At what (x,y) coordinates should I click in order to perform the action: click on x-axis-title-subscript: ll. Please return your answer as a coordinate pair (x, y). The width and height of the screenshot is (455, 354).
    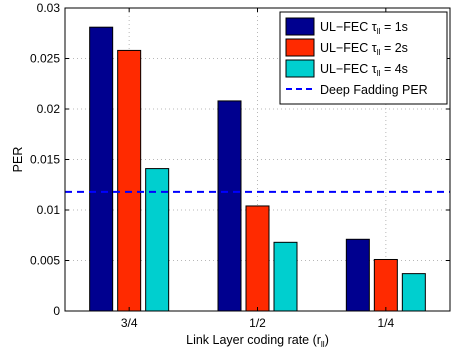
    Looking at the image, I should click on (323, 344).